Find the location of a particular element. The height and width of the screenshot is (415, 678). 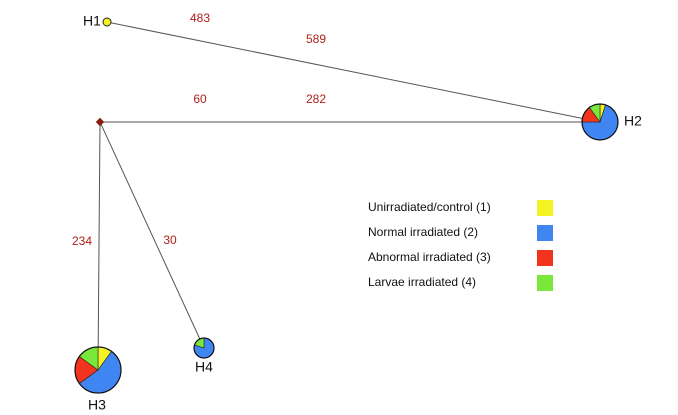

legend-label: Unirradiated/control (1) is located at coordinates (429, 207).